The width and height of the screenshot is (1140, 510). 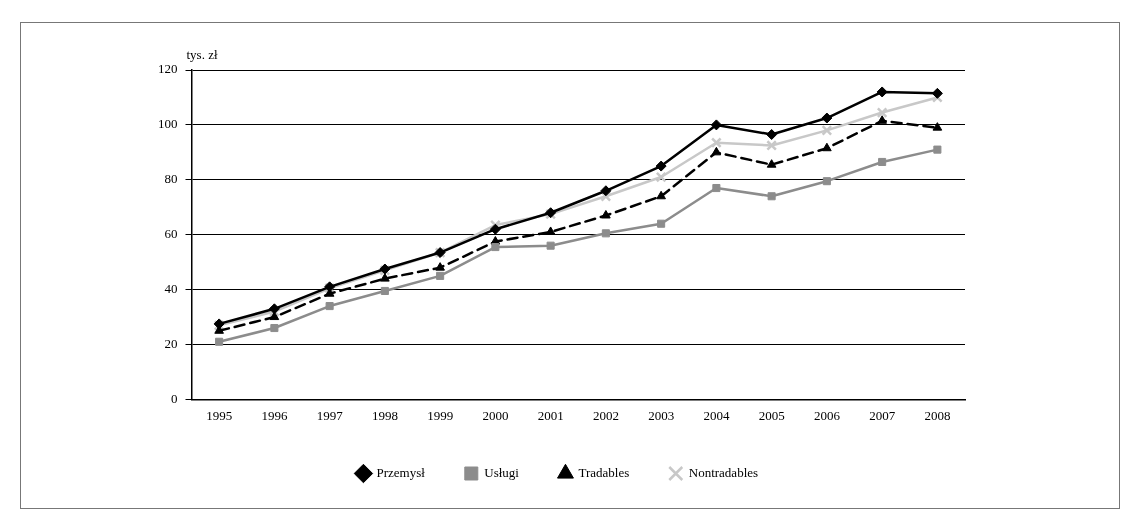 I want to click on y-axis-title: tys. zł, so click(x=202, y=54).